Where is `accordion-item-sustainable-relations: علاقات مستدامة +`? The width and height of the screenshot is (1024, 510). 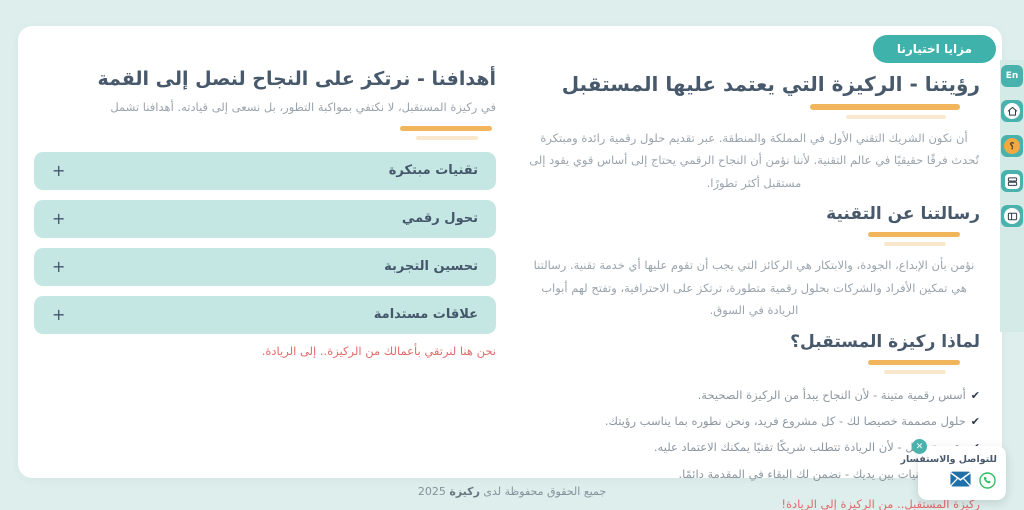 accordion-item-sustainable-relations: علاقات مستدامة + is located at coordinates (265, 314).